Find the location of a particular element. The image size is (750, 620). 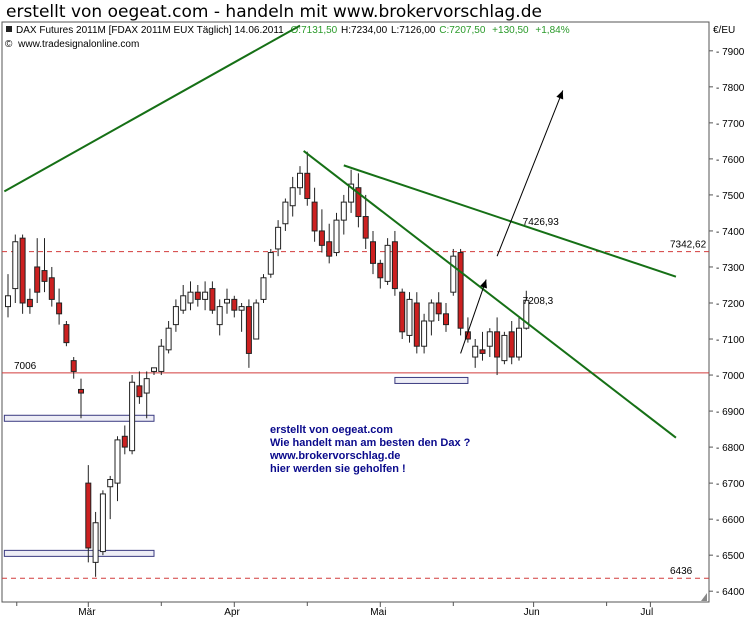

arrow-large is located at coordinates (530, 173).